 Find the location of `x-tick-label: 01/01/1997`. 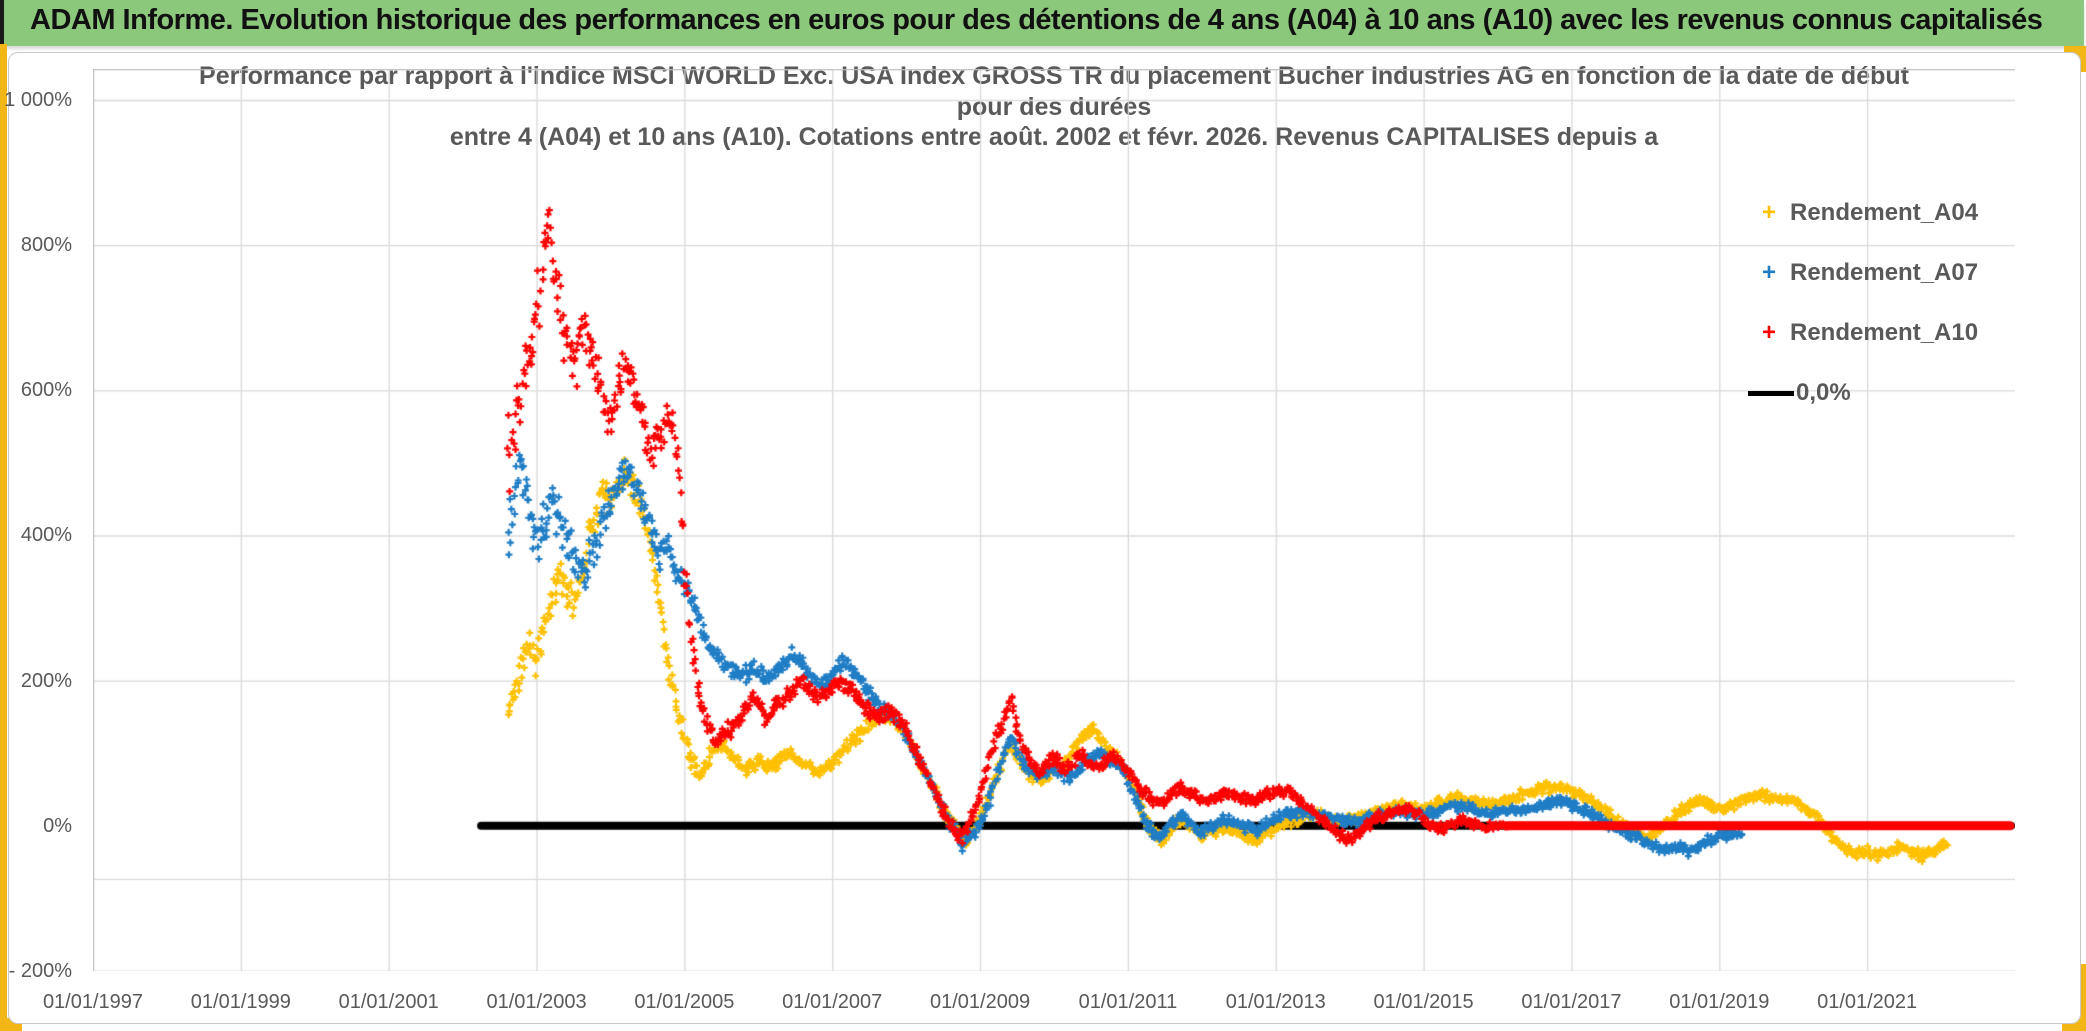

x-tick-label: 01/01/1997 is located at coordinates (93, 1002).